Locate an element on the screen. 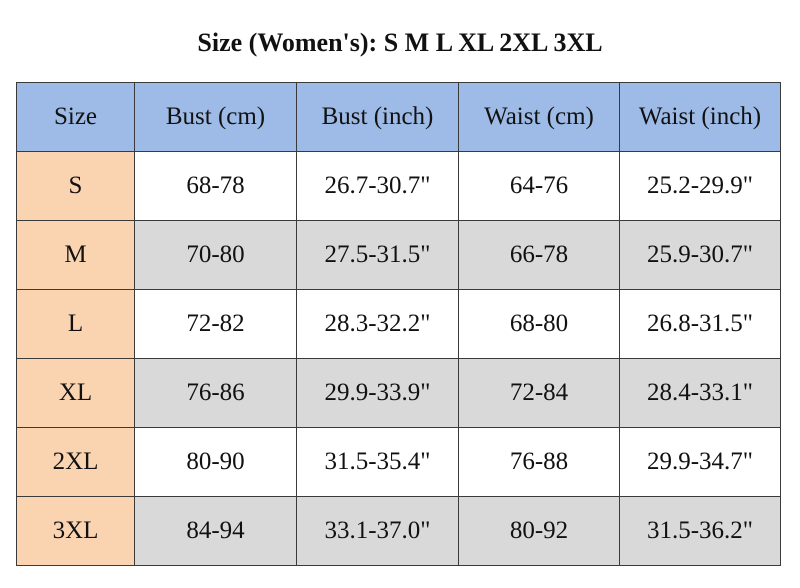  table-cell: 76-88 is located at coordinates (539, 462).